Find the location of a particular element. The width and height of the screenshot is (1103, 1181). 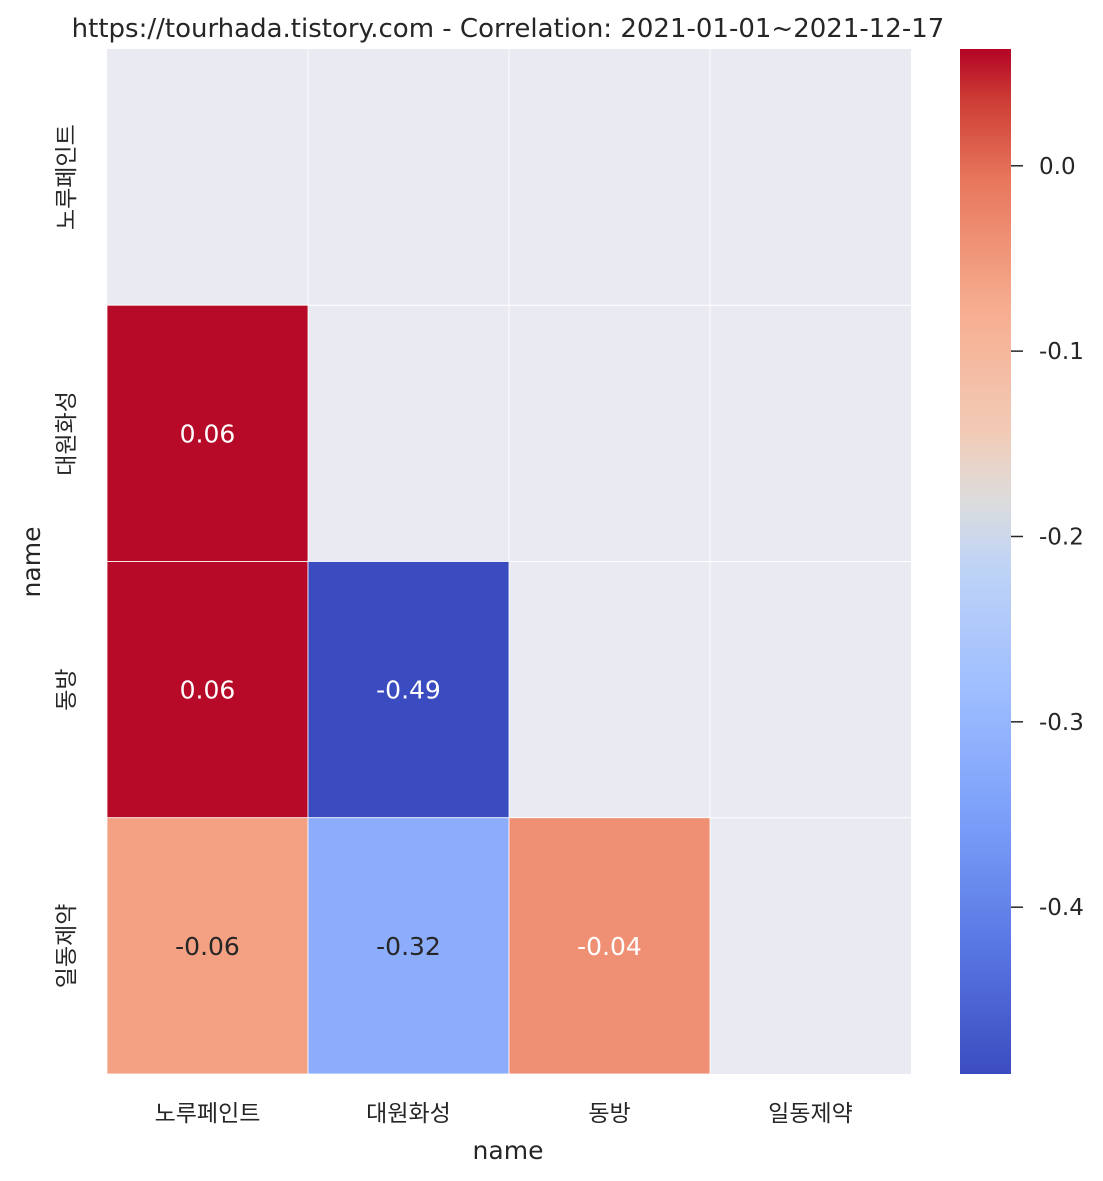

x-tick-label: 동방 is located at coordinates (609, 1114).